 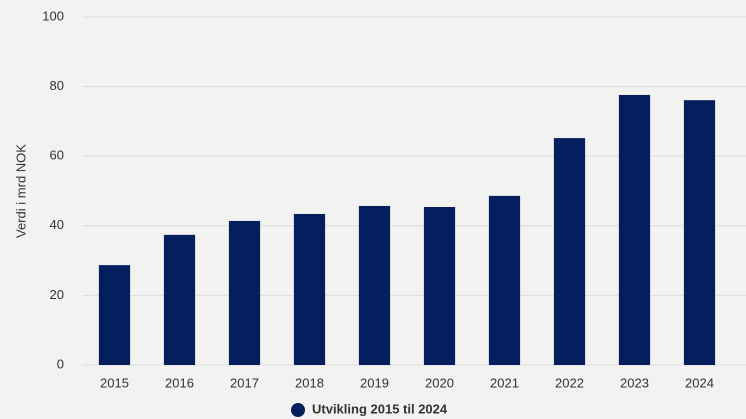 I want to click on legend-marker, so click(x=298, y=410).